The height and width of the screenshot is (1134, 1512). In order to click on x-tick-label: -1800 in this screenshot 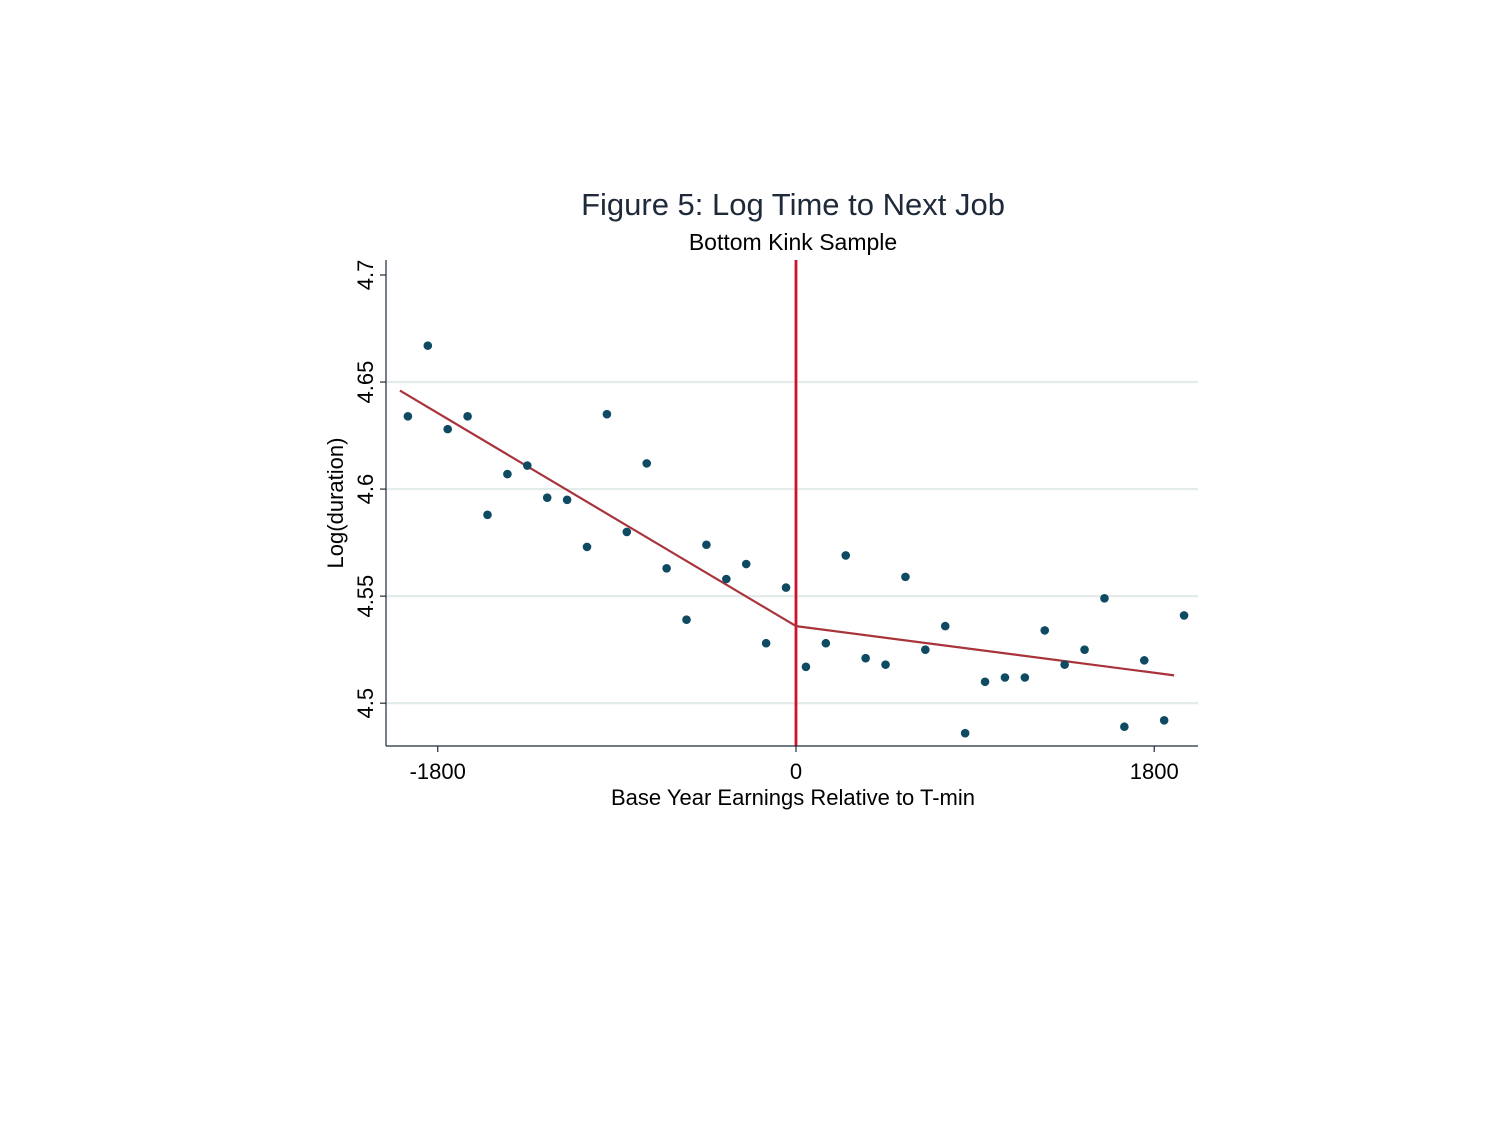, I will do `click(438, 771)`.